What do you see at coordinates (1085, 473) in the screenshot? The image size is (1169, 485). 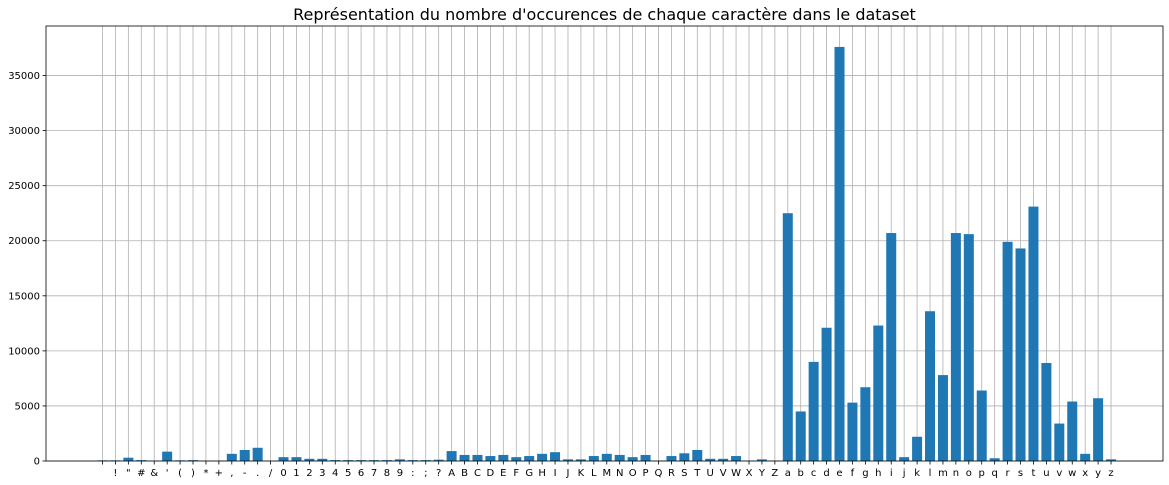 I see `x-tick-label: x` at bounding box center [1085, 473].